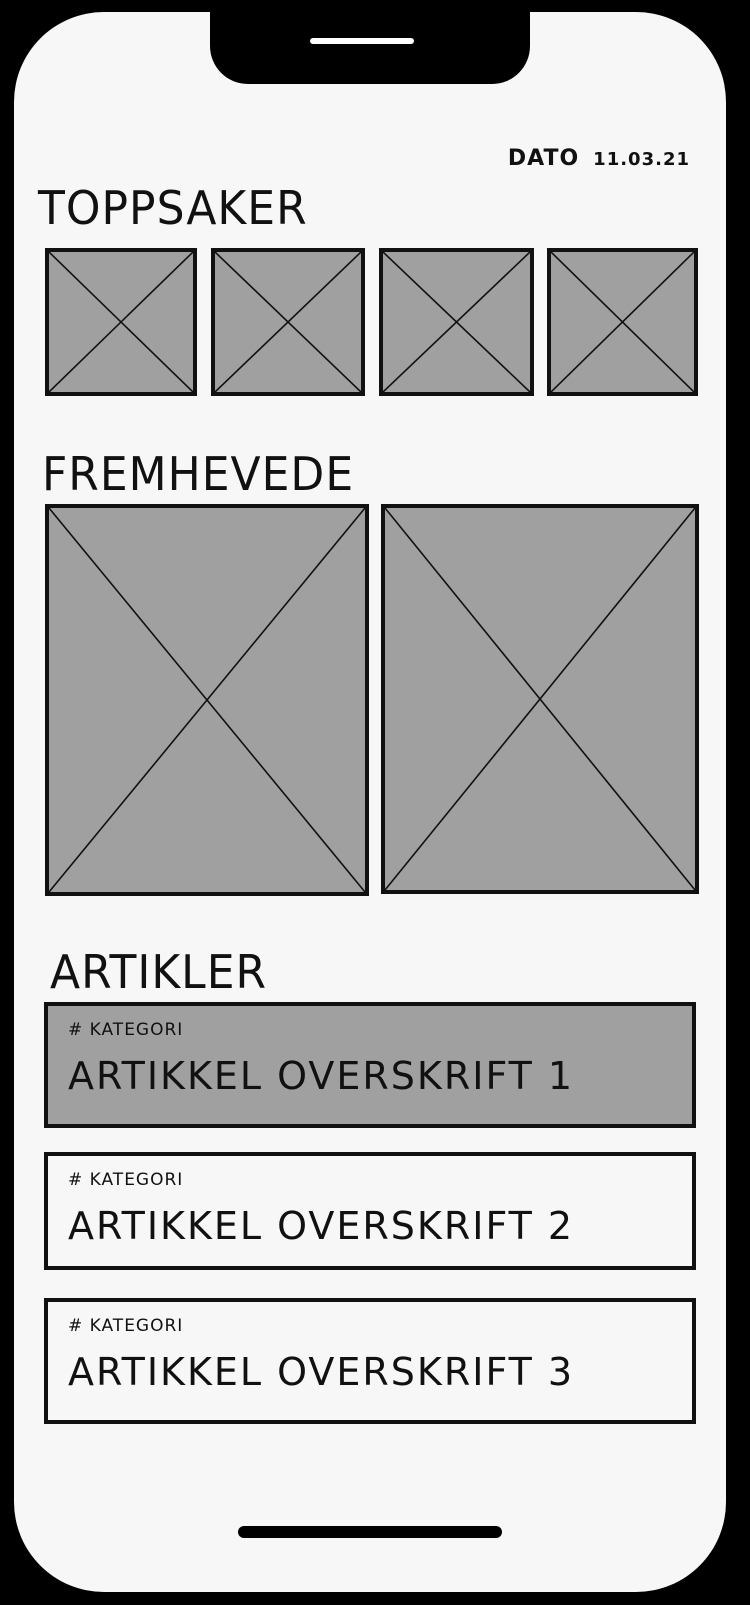  I want to click on section-title-featured: FREMHEVEDE, so click(198, 475).